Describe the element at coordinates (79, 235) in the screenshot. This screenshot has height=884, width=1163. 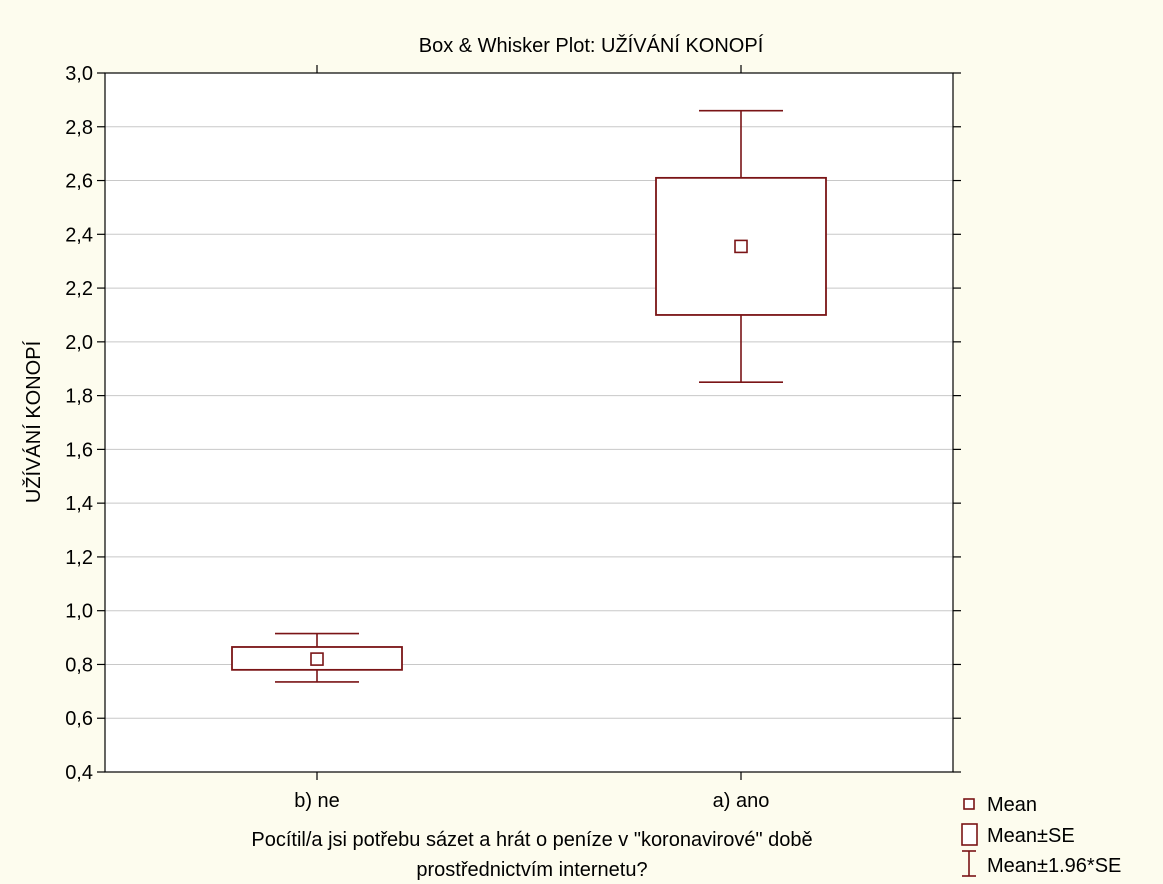
I see `y-tick-label: 2,4` at that location.